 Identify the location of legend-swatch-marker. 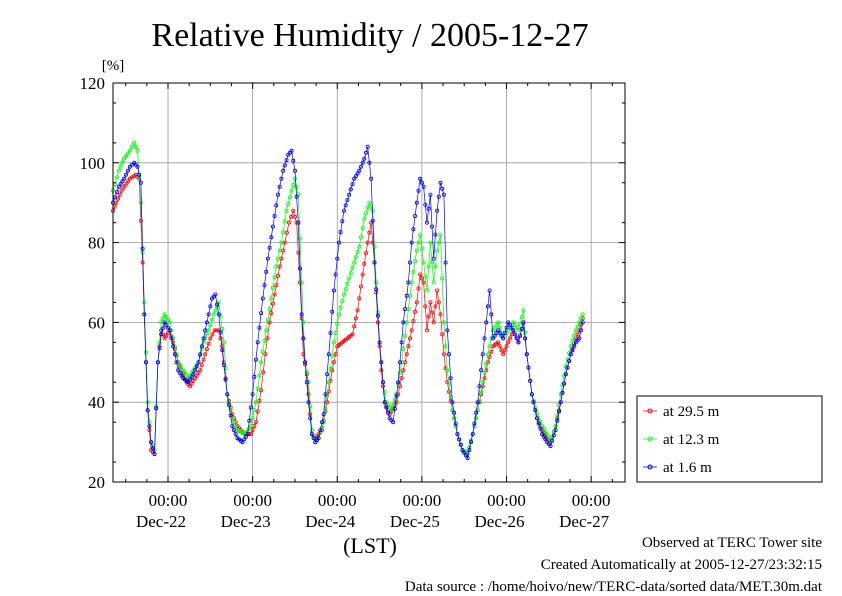
(650, 439).